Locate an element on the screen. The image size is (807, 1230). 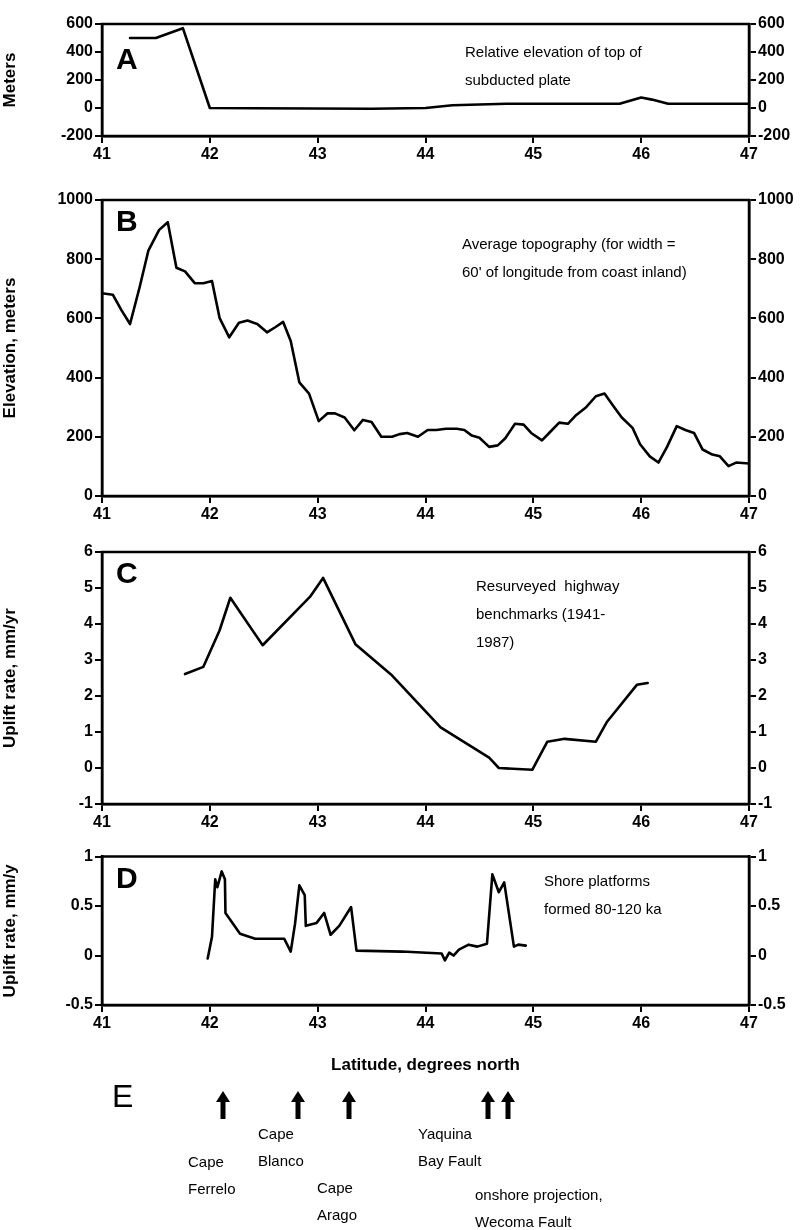
y-tick-label: 800 is located at coordinates (80, 258).